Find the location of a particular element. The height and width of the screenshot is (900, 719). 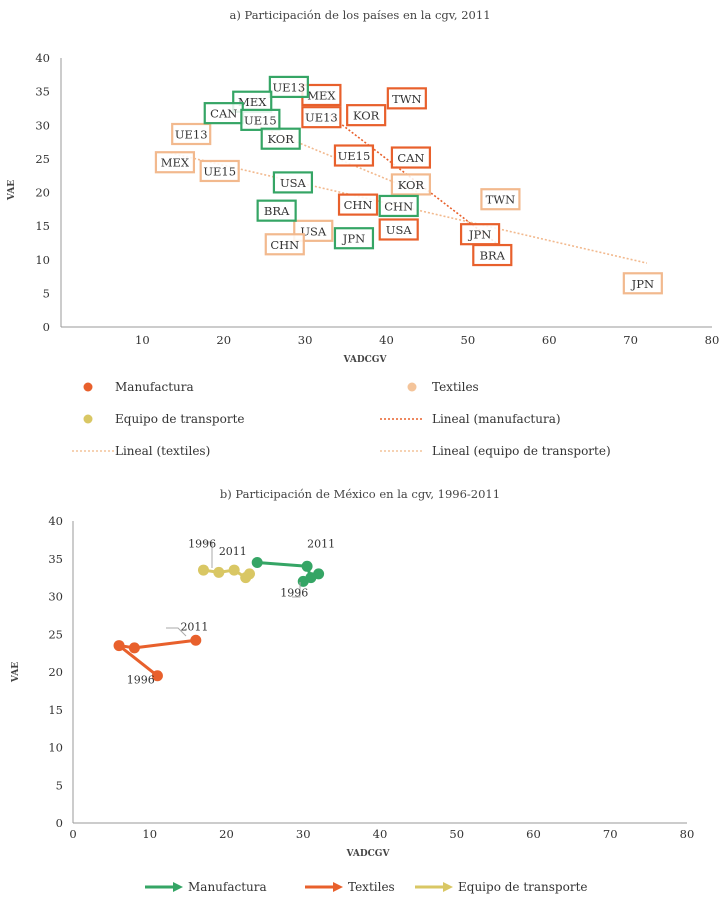

chart-a-x-tick: 10 is located at coordinates (142, 340).